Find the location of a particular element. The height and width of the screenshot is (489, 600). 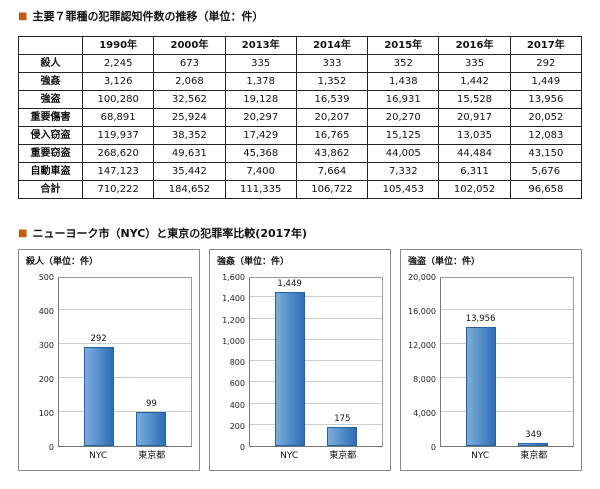

table-cell: 100,280 is located at coordinates (118, 99).